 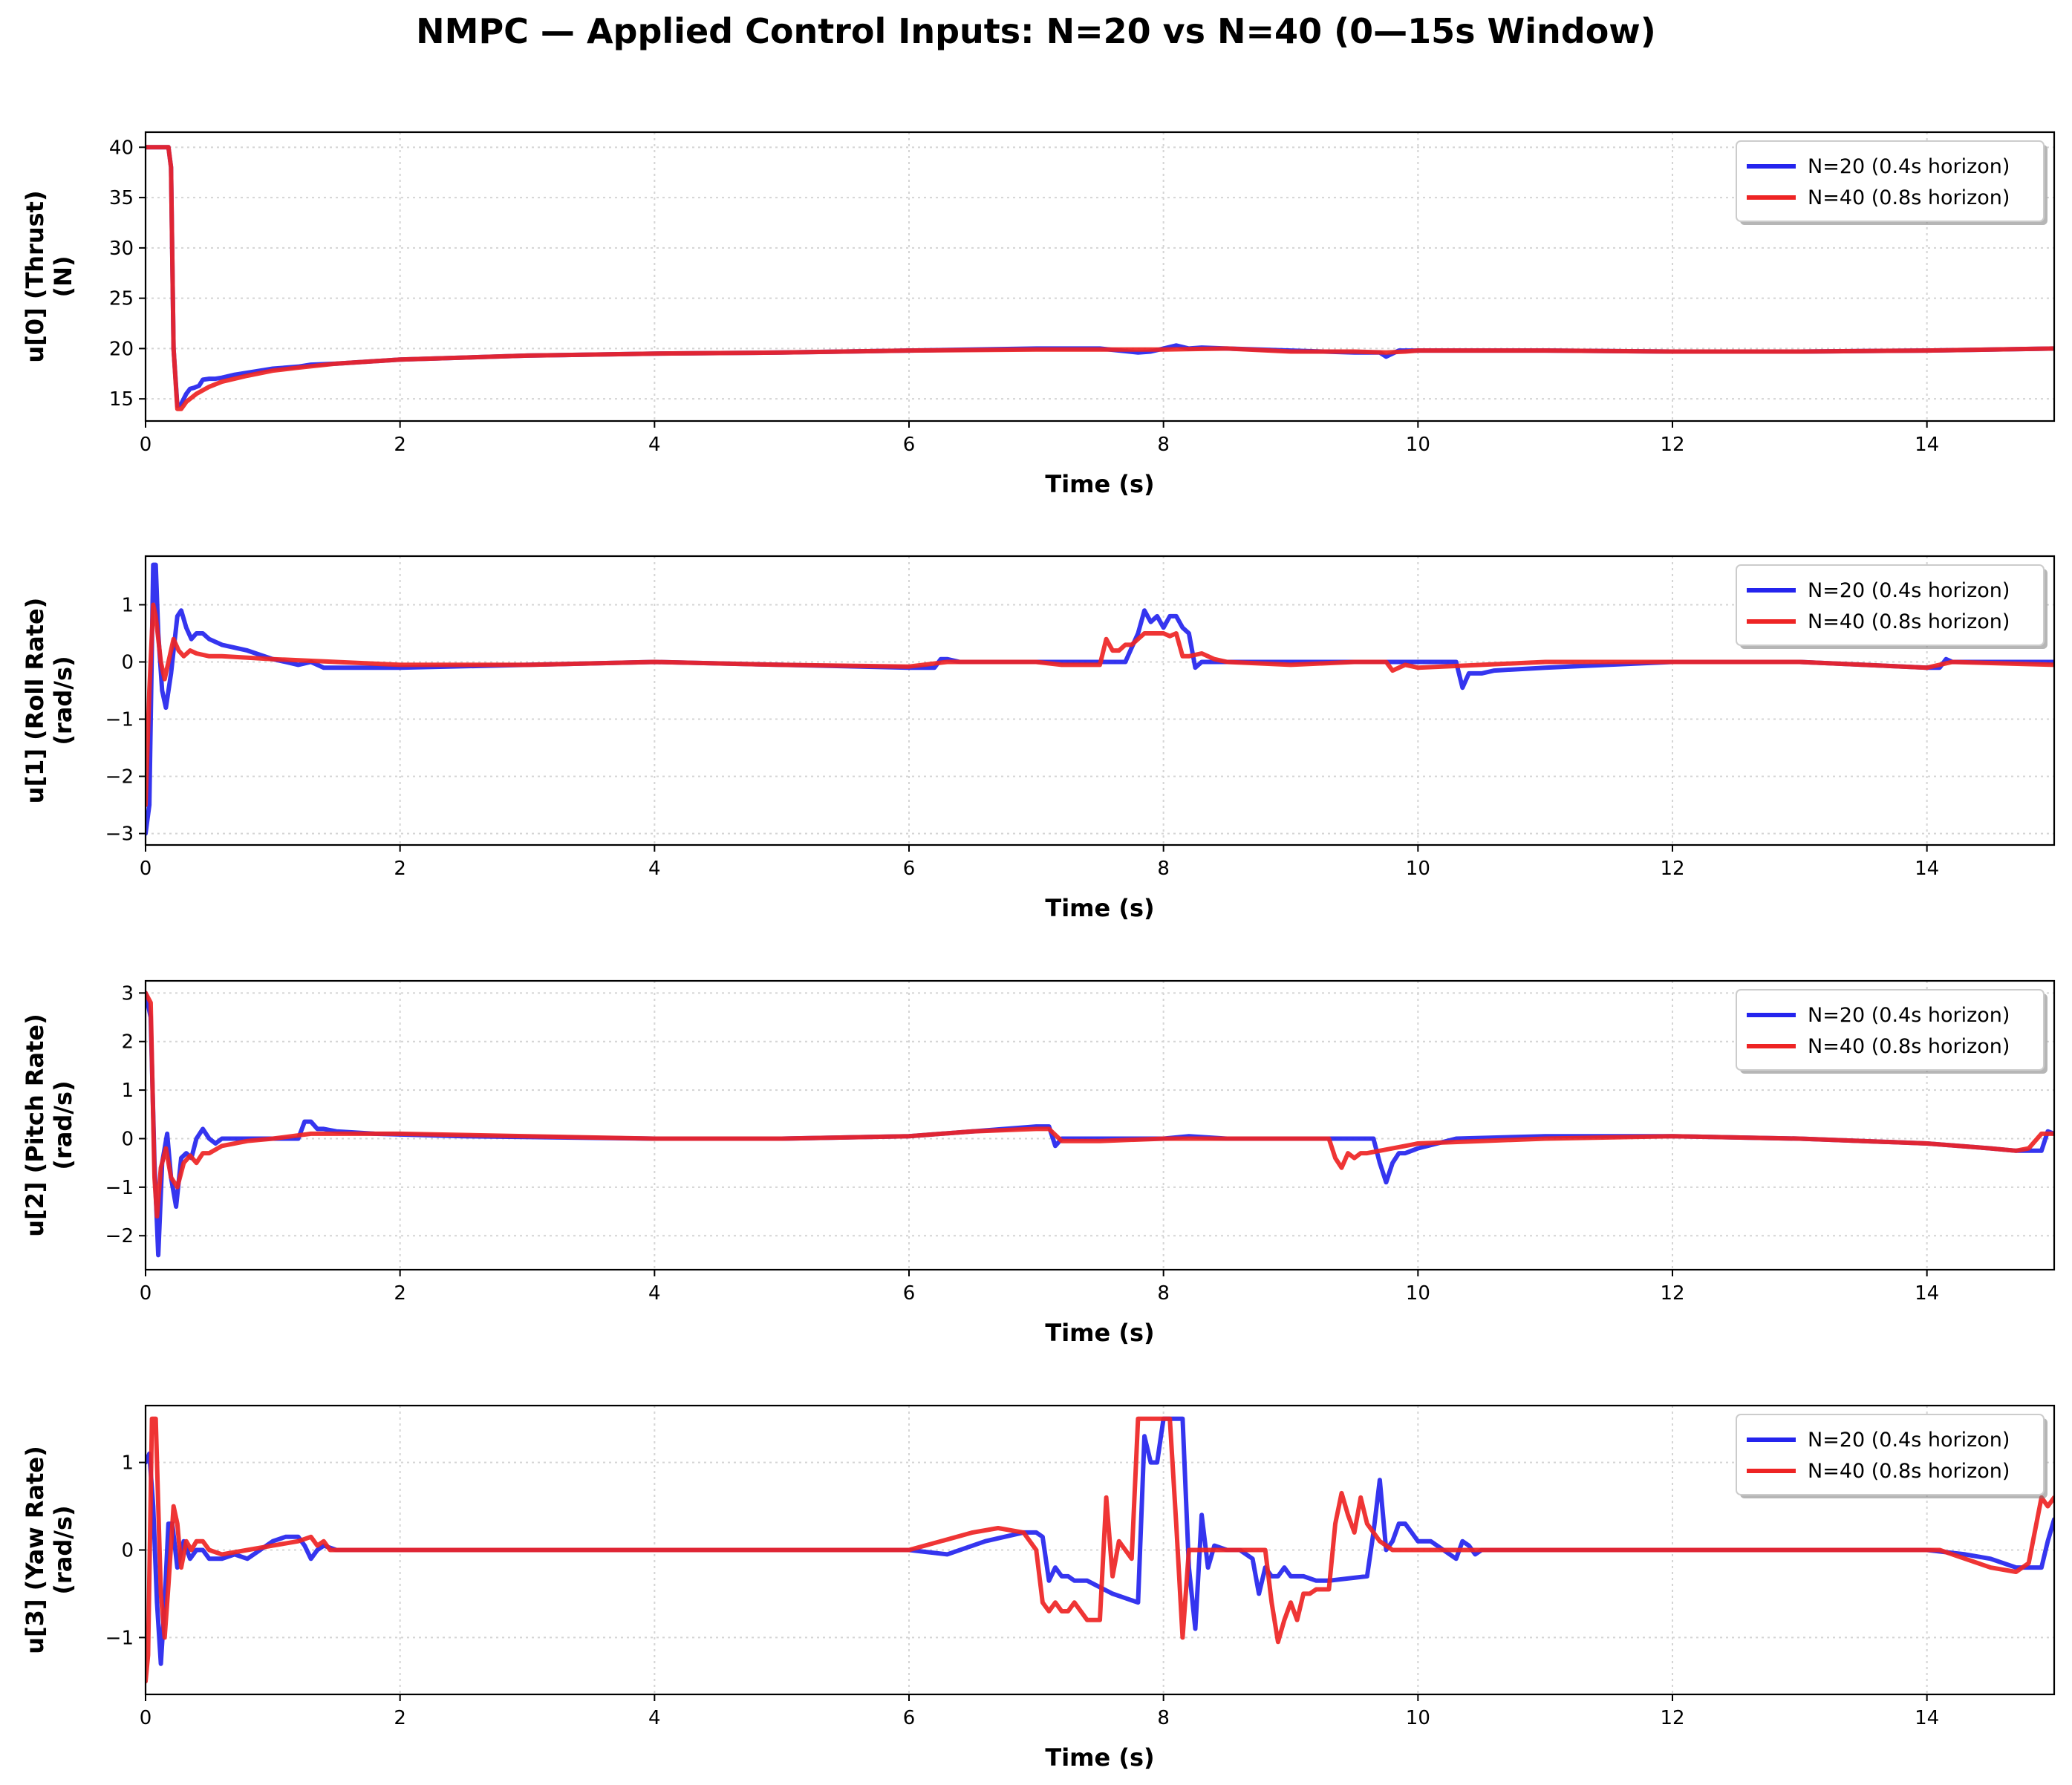 I want to click on y-axis-label-line: u[1] (Roll Rate), so click(x=35, y=701).